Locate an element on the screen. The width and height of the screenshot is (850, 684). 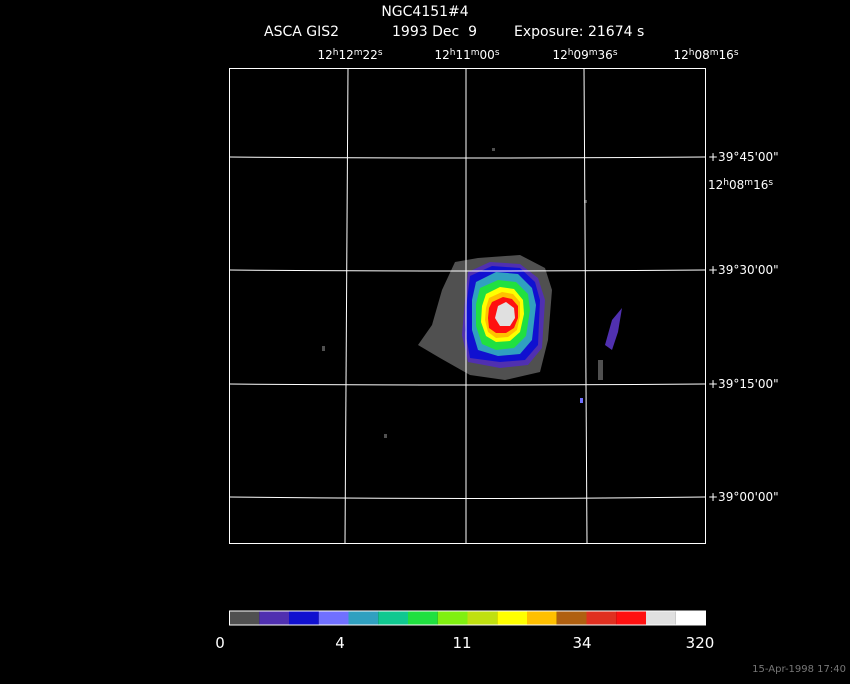
dec-label: +39°30'00" is located at coordinates (743, 270).